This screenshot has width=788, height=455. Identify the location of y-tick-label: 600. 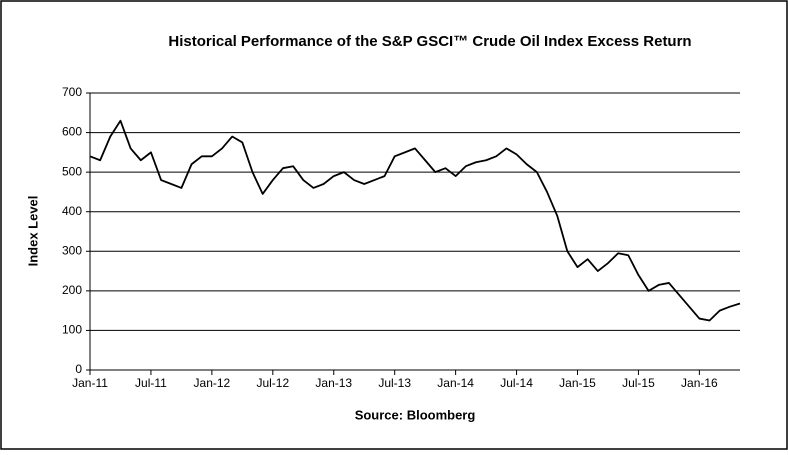
(72, 132).